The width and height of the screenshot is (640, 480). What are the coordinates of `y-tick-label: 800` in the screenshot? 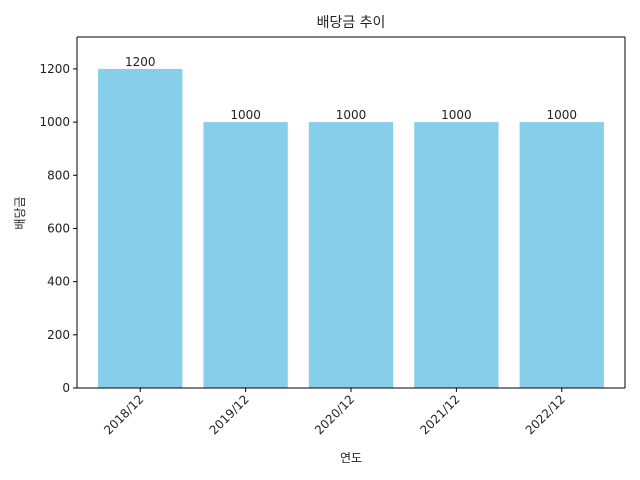 It's located at (58, 175).